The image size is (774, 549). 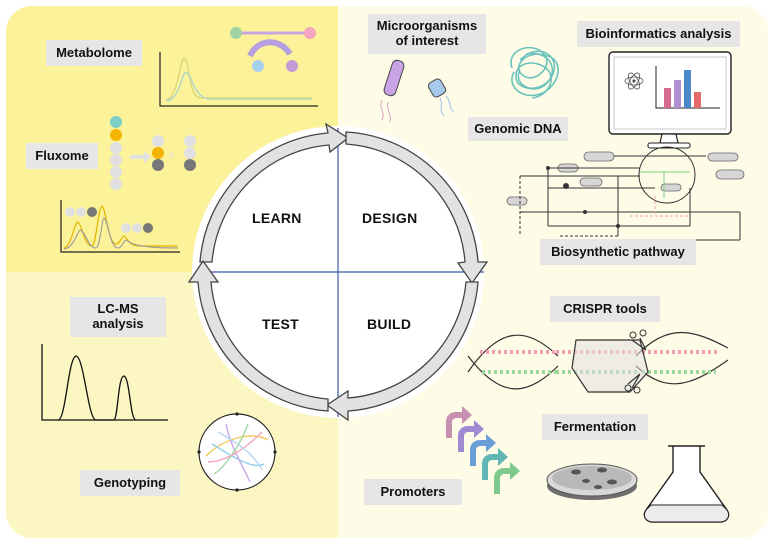 I want to click on cycle-label-test: TEST, so click(x=280, y=324).